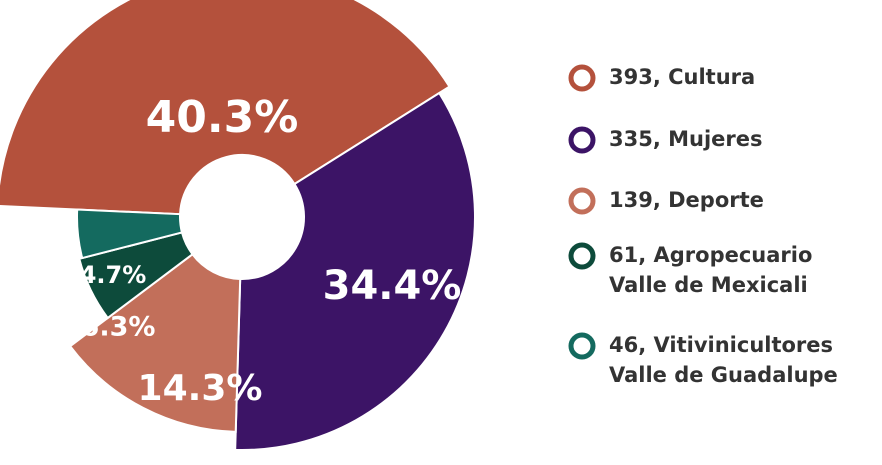 This screenshot has width=882, height=465. Describe the element at coordinates (118, 327) in the screenshot. I see `slice-label: 6.3%` at that location.